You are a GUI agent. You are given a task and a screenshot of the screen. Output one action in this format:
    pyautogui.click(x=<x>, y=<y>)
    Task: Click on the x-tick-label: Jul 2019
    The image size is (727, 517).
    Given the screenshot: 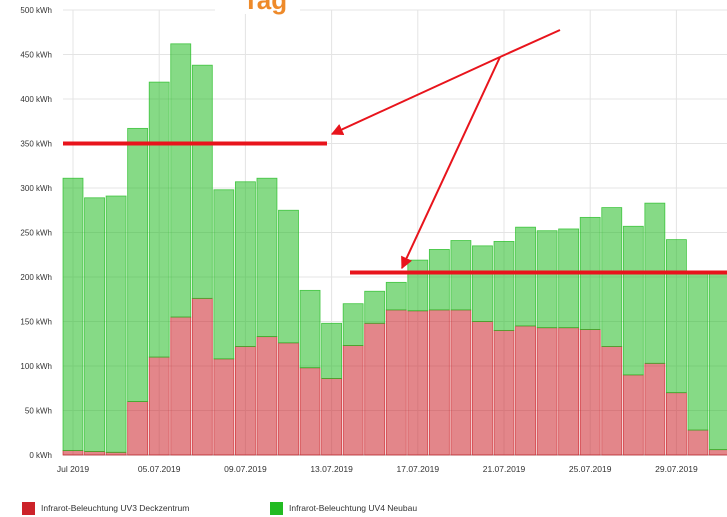 What is the action you would take?
    pyautogui.click(x=73, y=469)
    